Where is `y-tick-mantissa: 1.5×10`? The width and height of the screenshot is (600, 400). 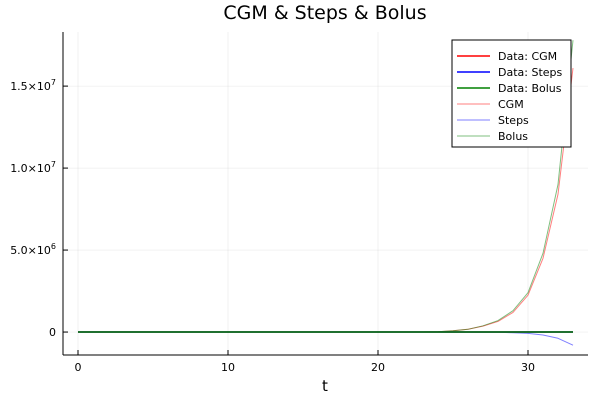 y-tick-mantissa: 1.5×10 is located at coordinates (30, 86).